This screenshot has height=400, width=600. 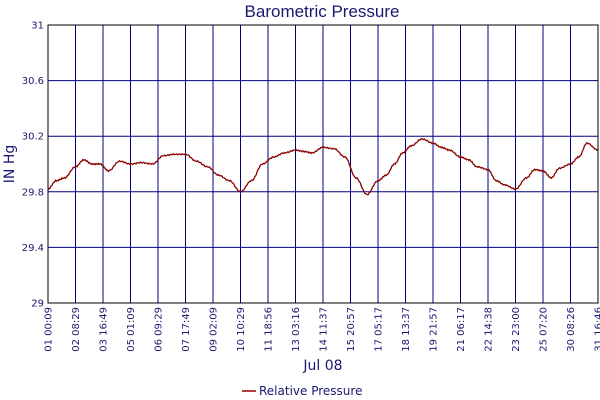 I want to click on x-tick-label: 14 11:37, so click(x=324, y=329).